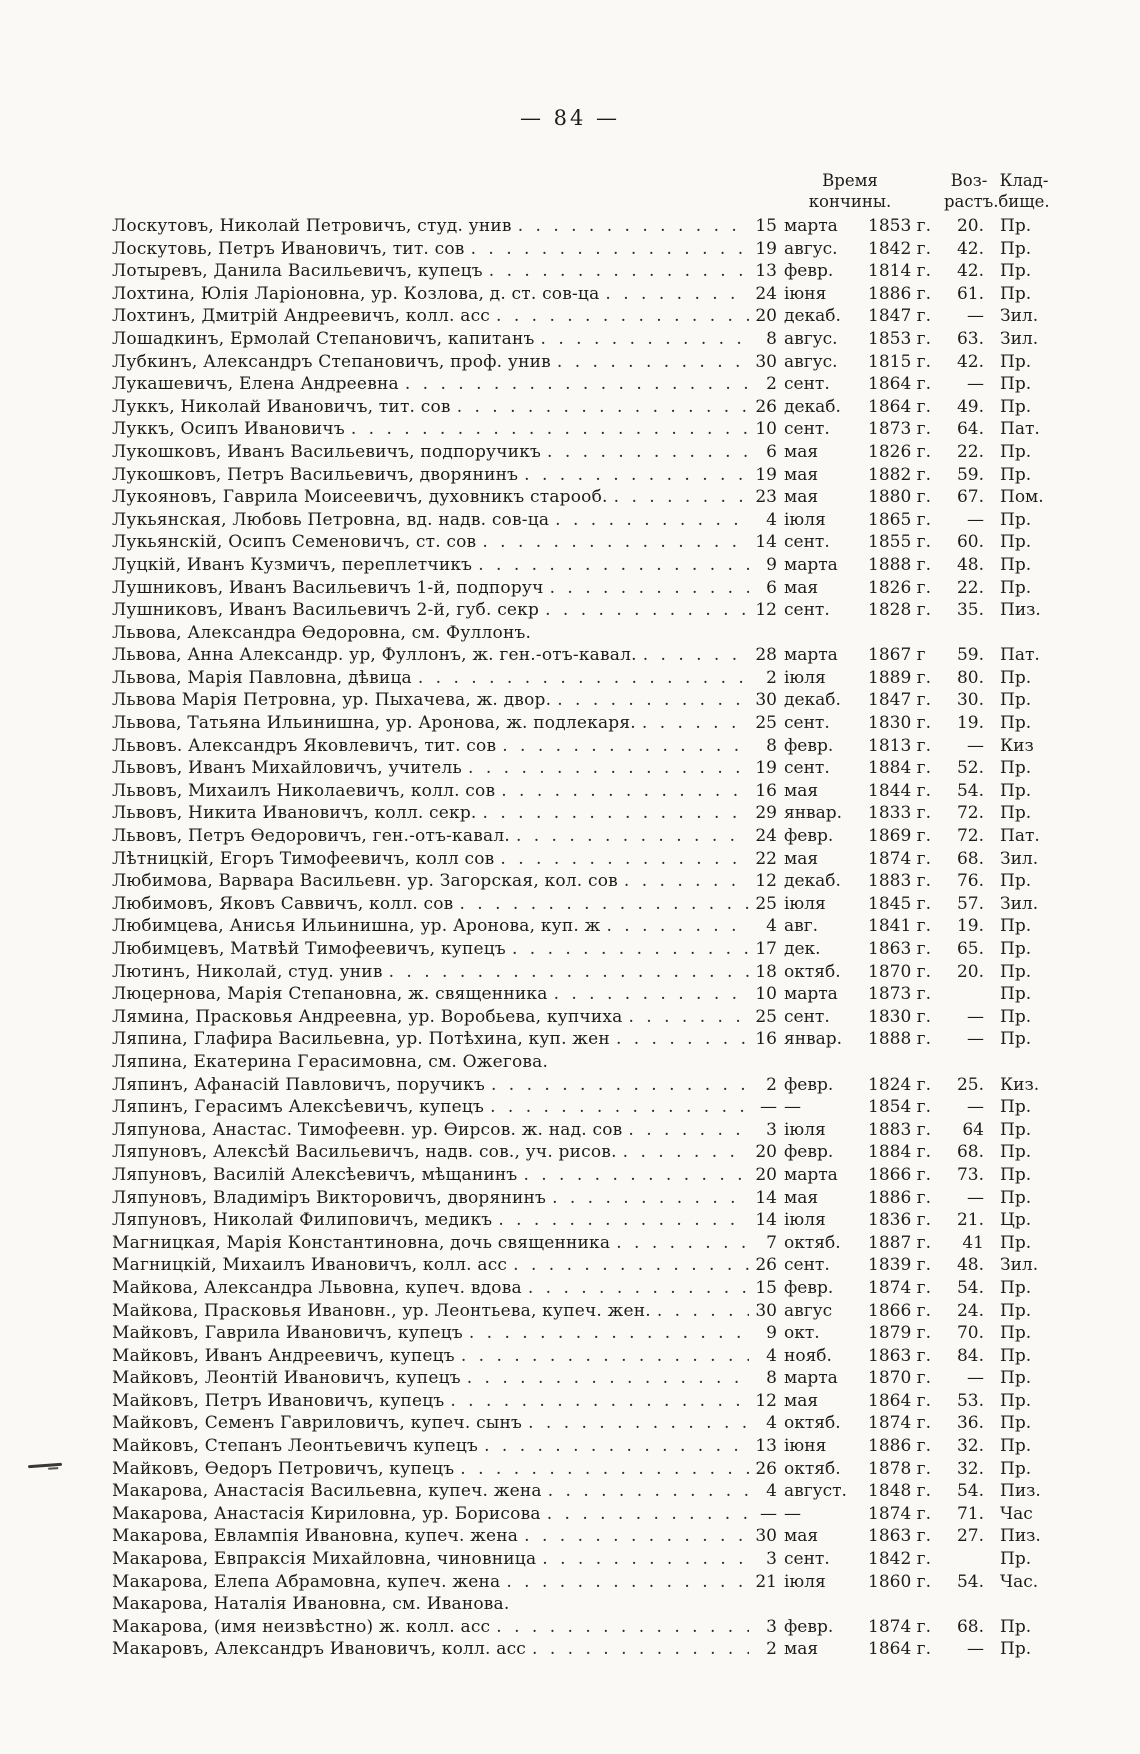 The width and height of the screenshot is (1140, 1754). I want to click on death-year: 1813 г., so click(899, 745).